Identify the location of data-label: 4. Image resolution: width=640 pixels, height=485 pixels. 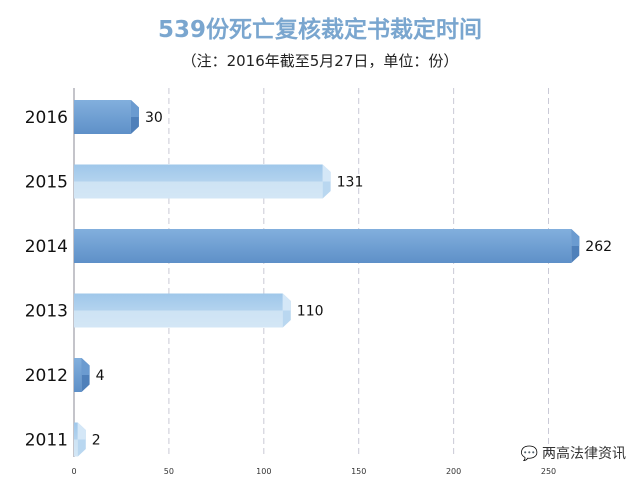
(100, 376).